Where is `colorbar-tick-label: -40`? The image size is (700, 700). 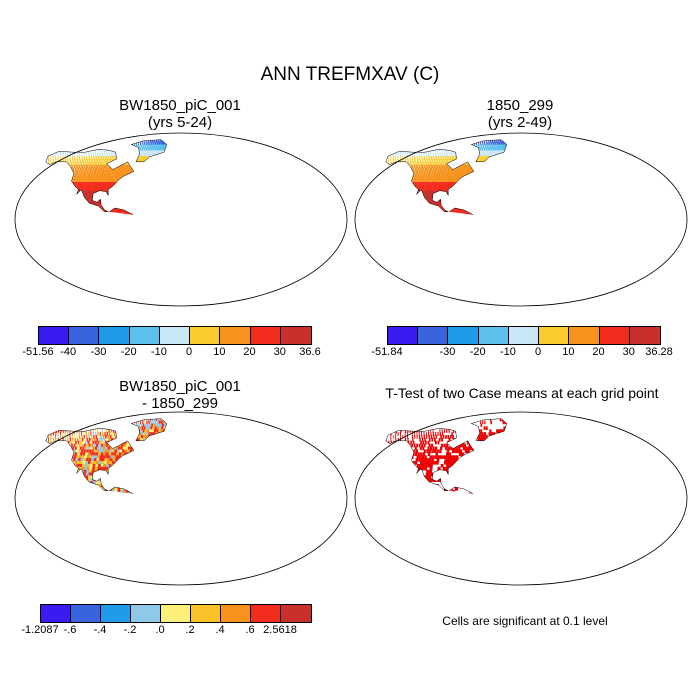
colorbar-tick-label: -40 is located at coordinates (68, 352).